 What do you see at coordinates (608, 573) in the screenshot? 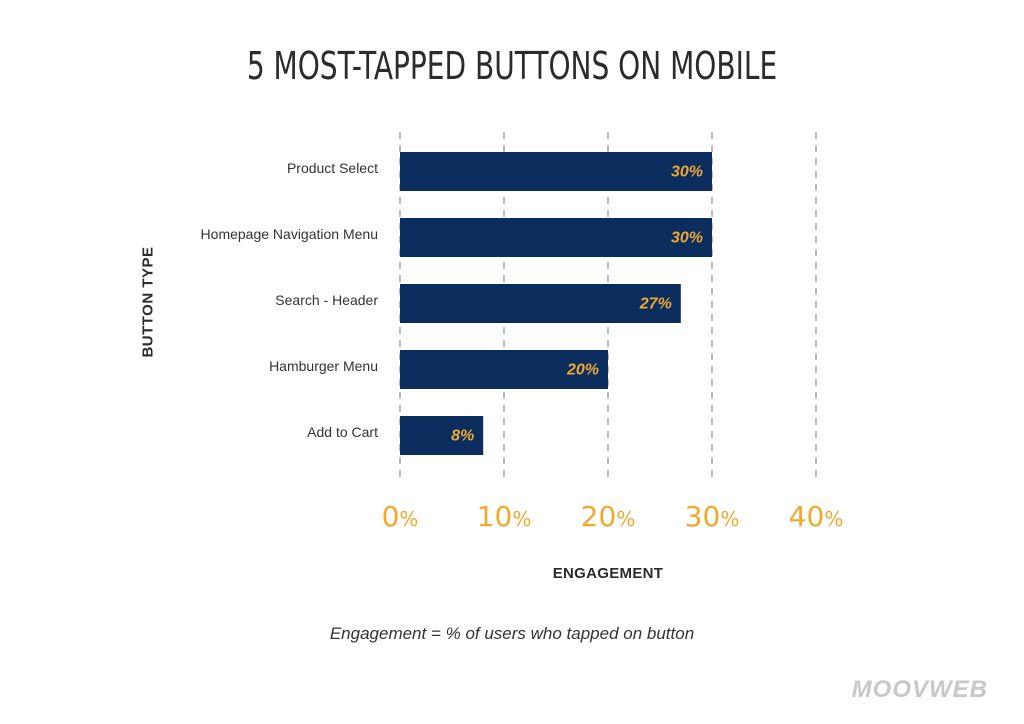
I see `x-axis-label: ENGAGEMENT` at bounding box center [608, 573].